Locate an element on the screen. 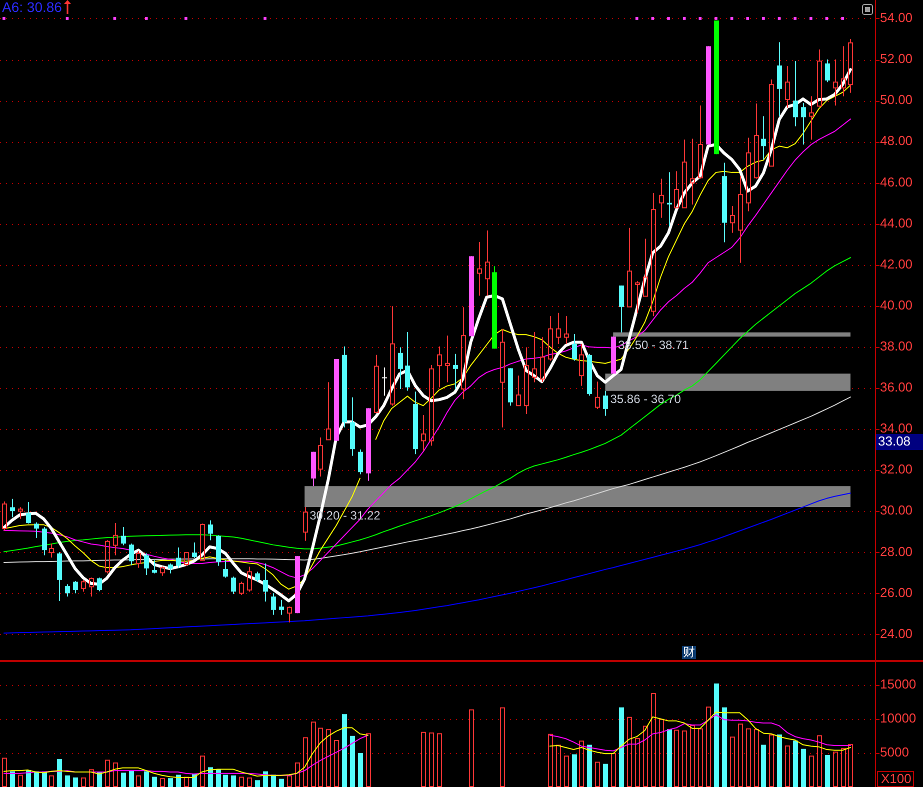 The width and height of the screenshot is (923, 787). y-tick-label: 36.00 is located at coordinates (896, 387).